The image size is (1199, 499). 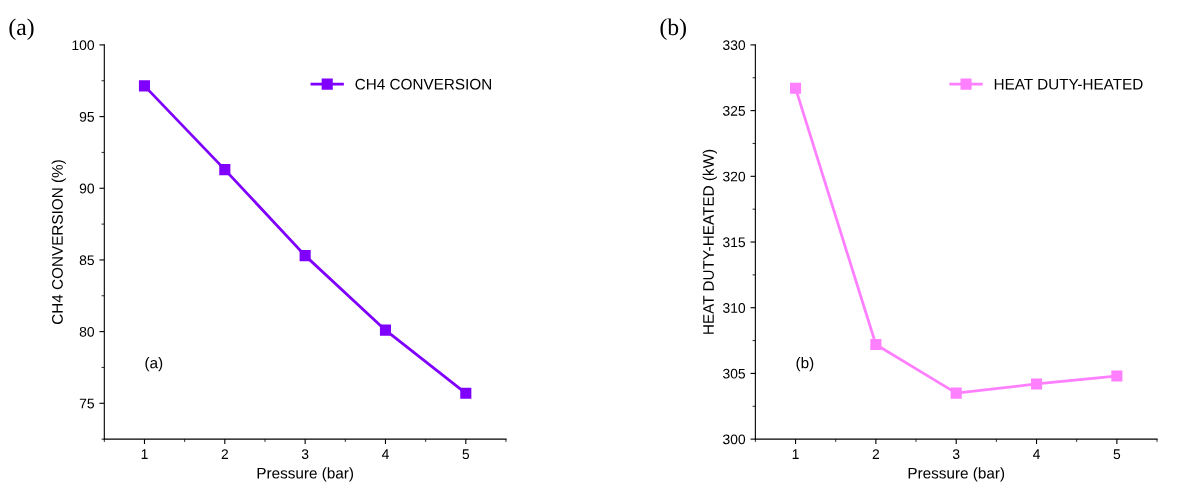 I want to click on y-tick-label: 320, so click(x=734, y=176).